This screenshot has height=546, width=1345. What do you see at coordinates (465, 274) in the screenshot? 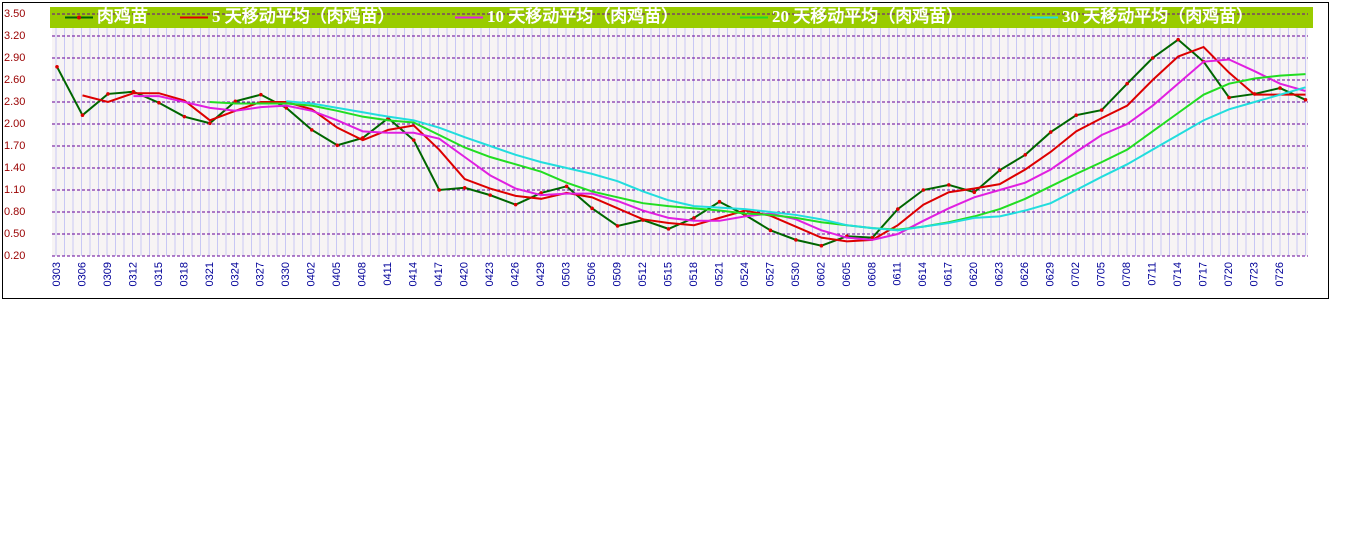
I see `x-tick-label: 0420` at bounding box center [465, 274].